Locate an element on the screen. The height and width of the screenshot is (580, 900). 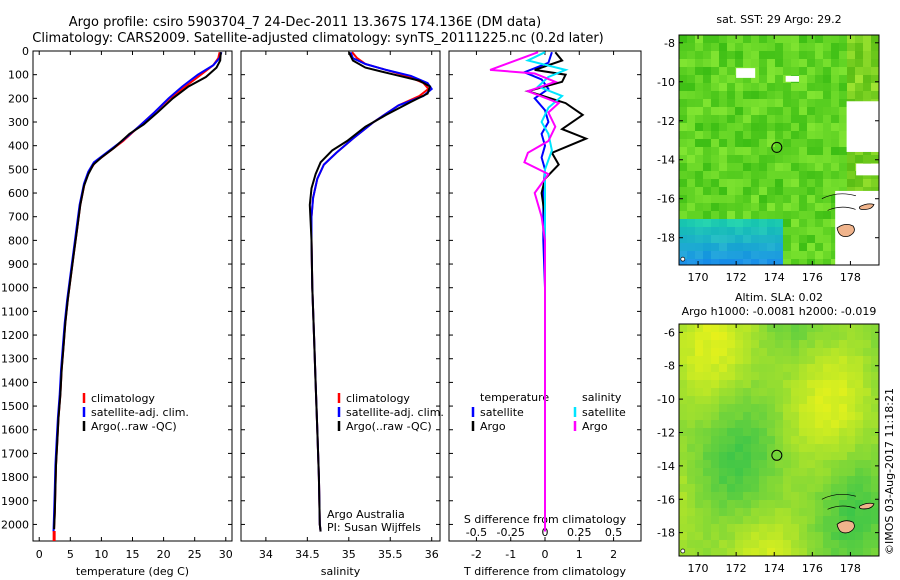
sdiff-tick-label: 0.25 is located at coordinates (579, 532).